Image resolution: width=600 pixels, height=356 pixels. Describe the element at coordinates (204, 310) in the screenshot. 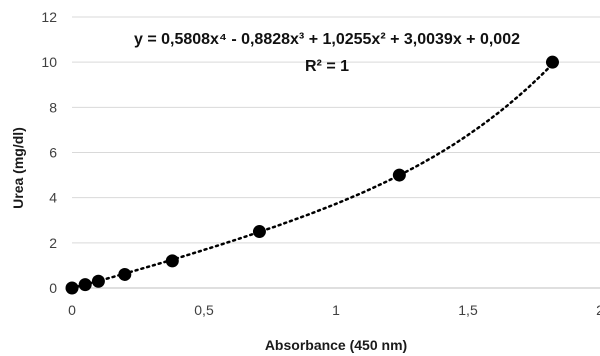

I see `x-tick-label: 0,5` at that location.